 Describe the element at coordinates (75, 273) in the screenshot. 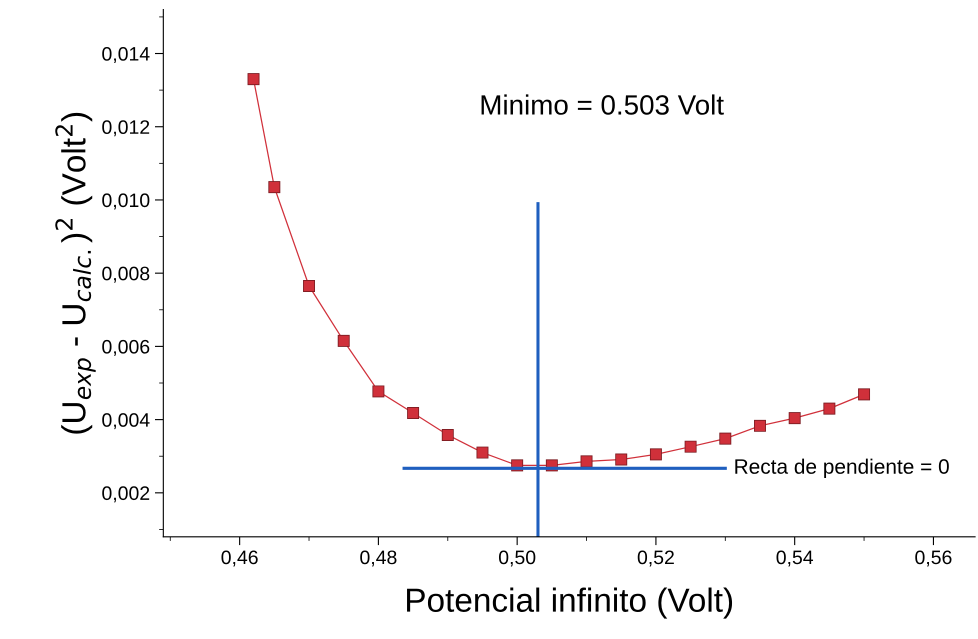

I see `text: (U$_{exp}$ - U$_{calc.}$)$^{2}$ (Volt$^{2}$)` at that location.